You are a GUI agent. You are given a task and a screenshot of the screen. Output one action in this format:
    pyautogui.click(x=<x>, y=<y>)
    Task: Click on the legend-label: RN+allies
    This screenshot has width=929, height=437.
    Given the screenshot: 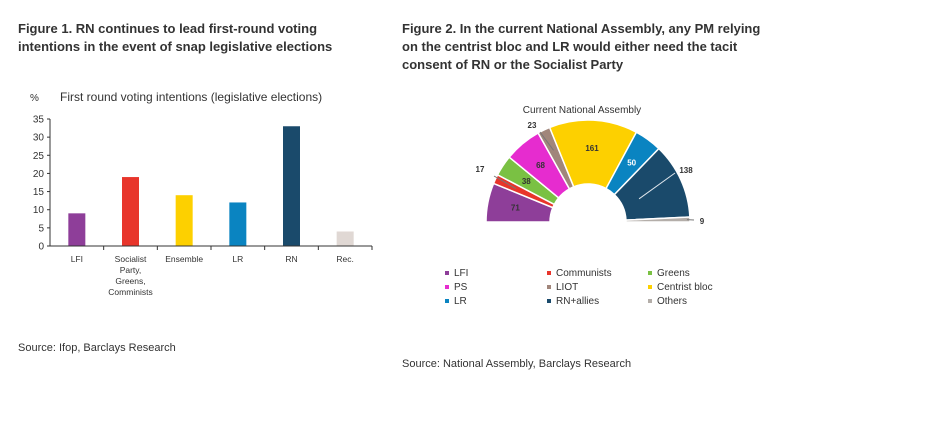 What is the action you would take?
    pyautogui.click(x=577, y=301)
    